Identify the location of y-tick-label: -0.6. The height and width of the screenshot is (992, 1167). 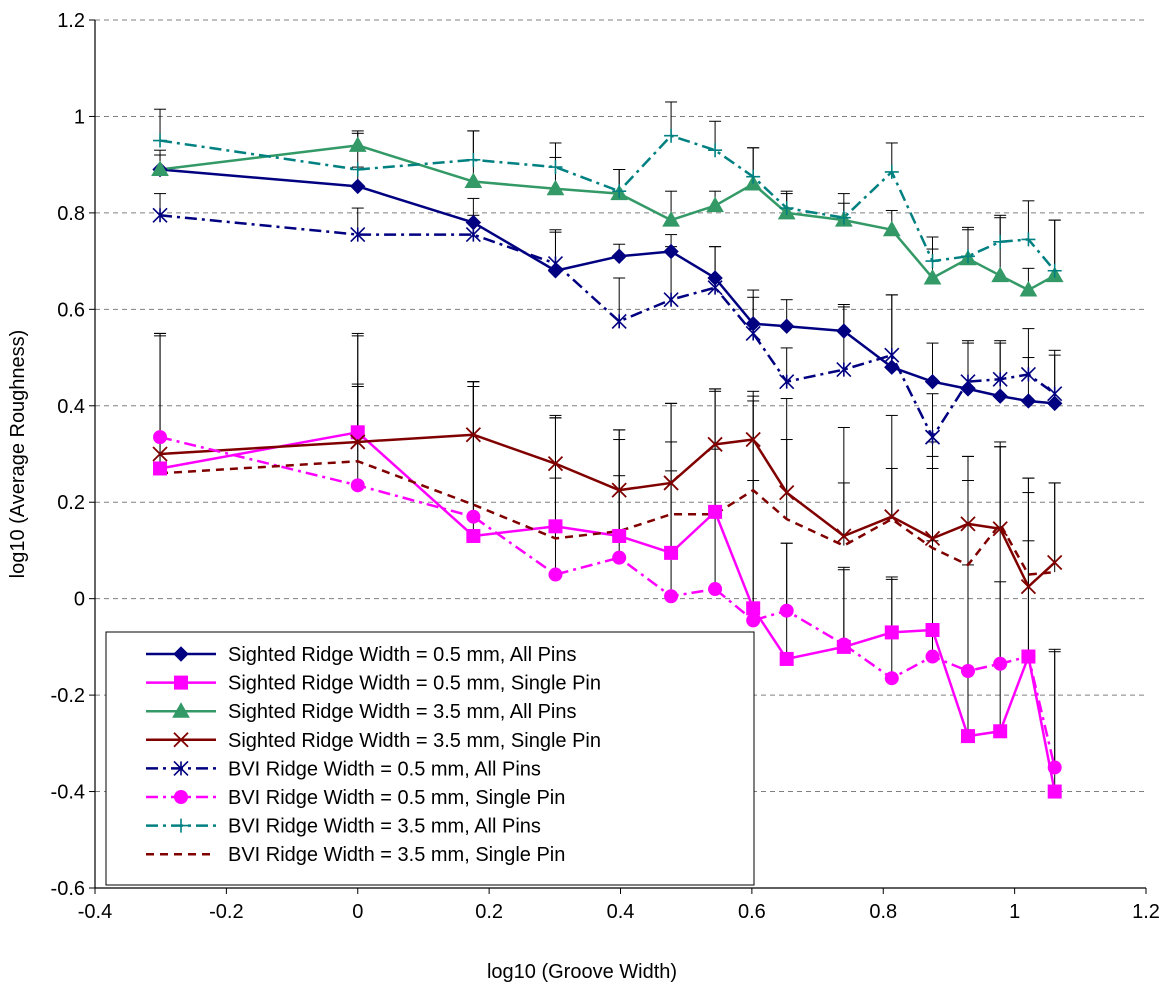
(68, 889).